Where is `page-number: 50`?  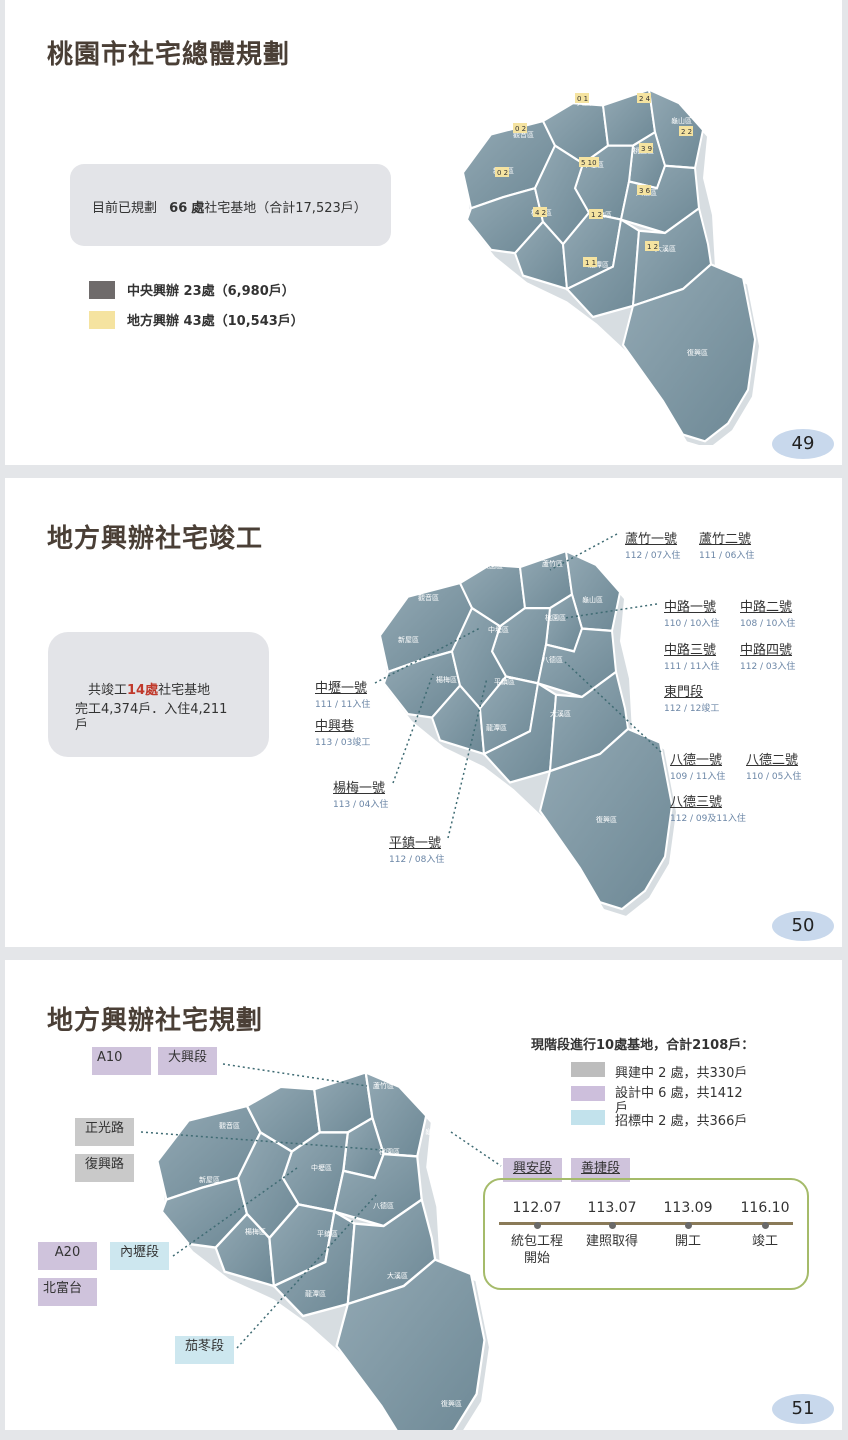 page-number: 50 is located at coordinates (803, 926).